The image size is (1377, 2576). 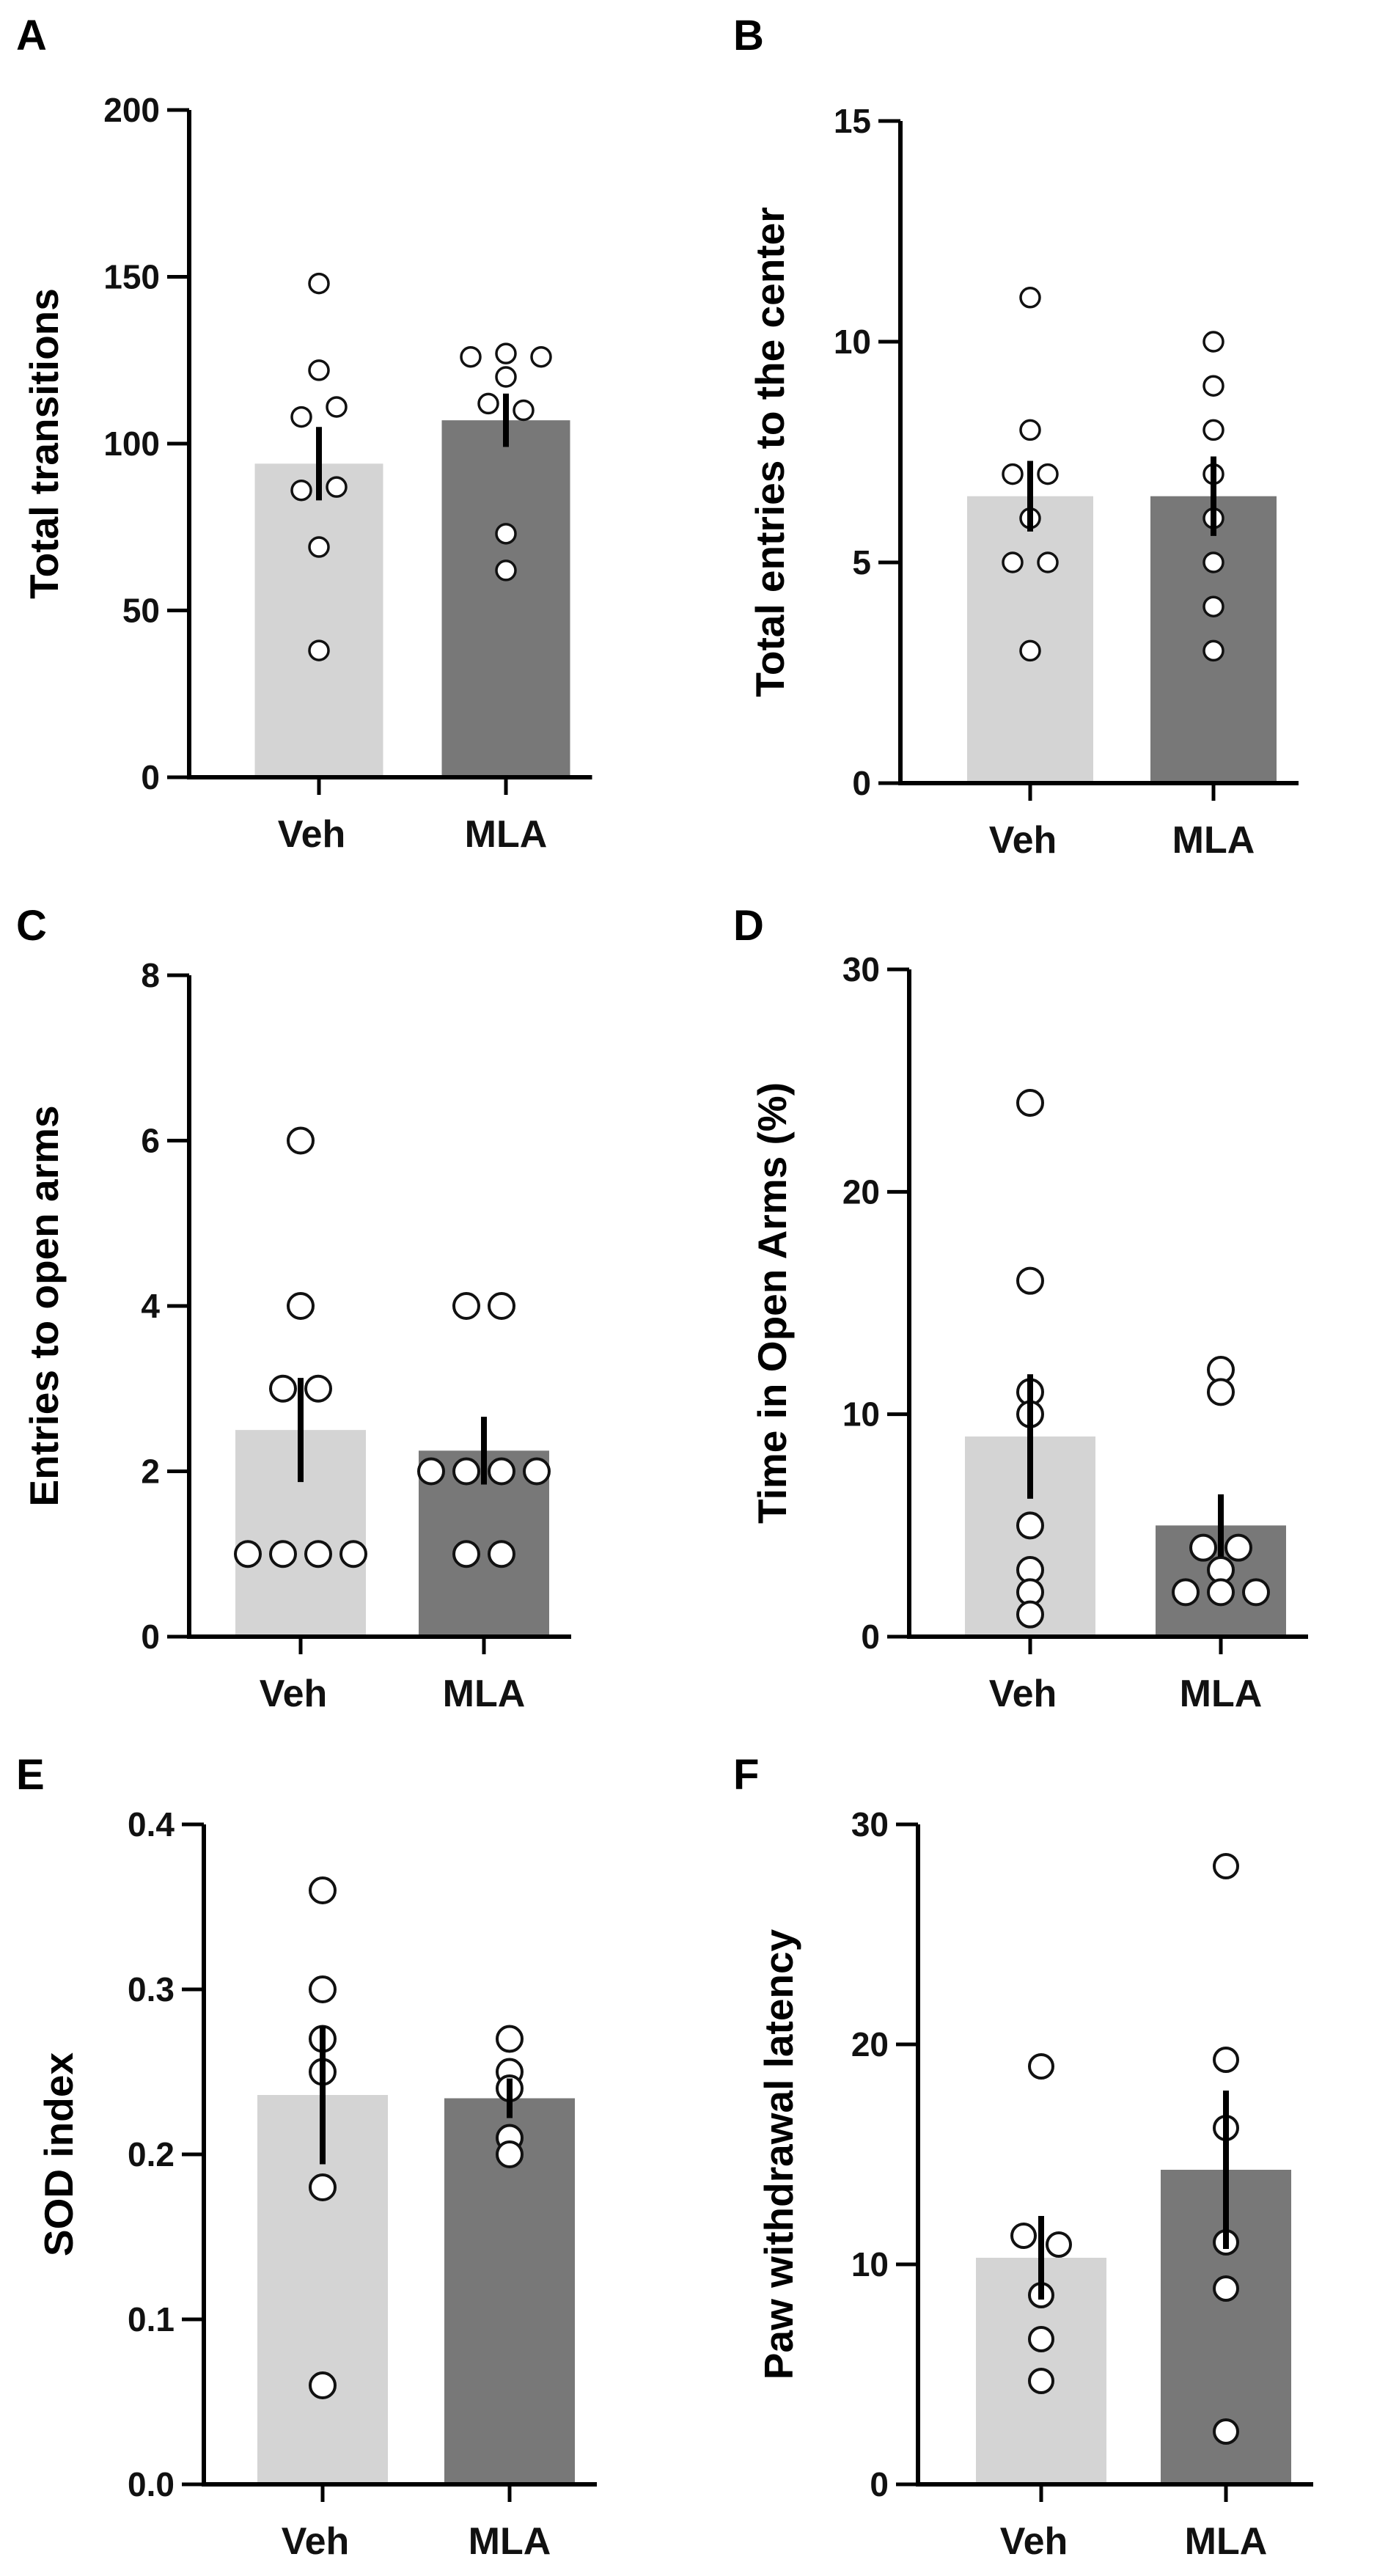 What do you see at coordinates (748, 35) in the screenshot?
I see `panel-letter: B` at bounding box center [748, 35].